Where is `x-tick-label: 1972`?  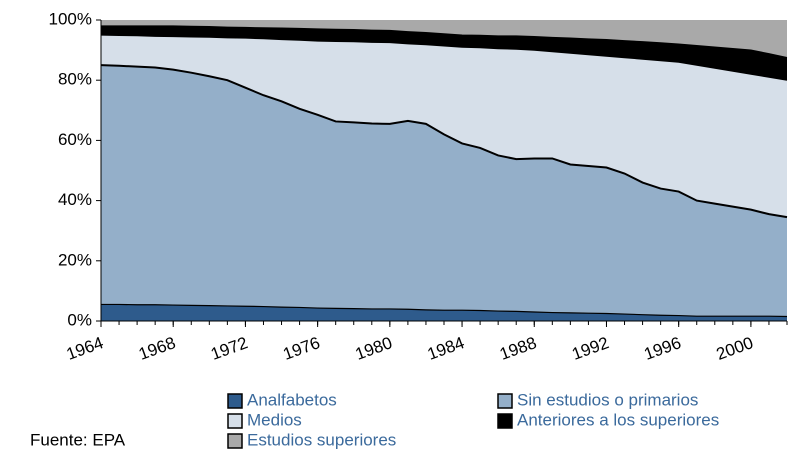 x-tick-label: 1972 is located at coordinates (229, 348).